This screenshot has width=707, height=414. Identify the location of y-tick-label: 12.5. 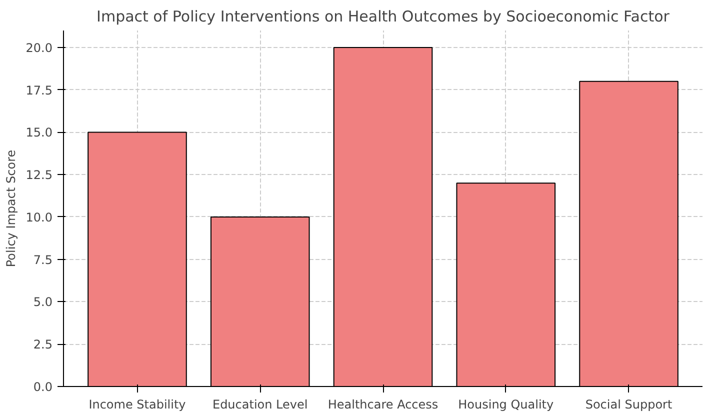
(39, 175).